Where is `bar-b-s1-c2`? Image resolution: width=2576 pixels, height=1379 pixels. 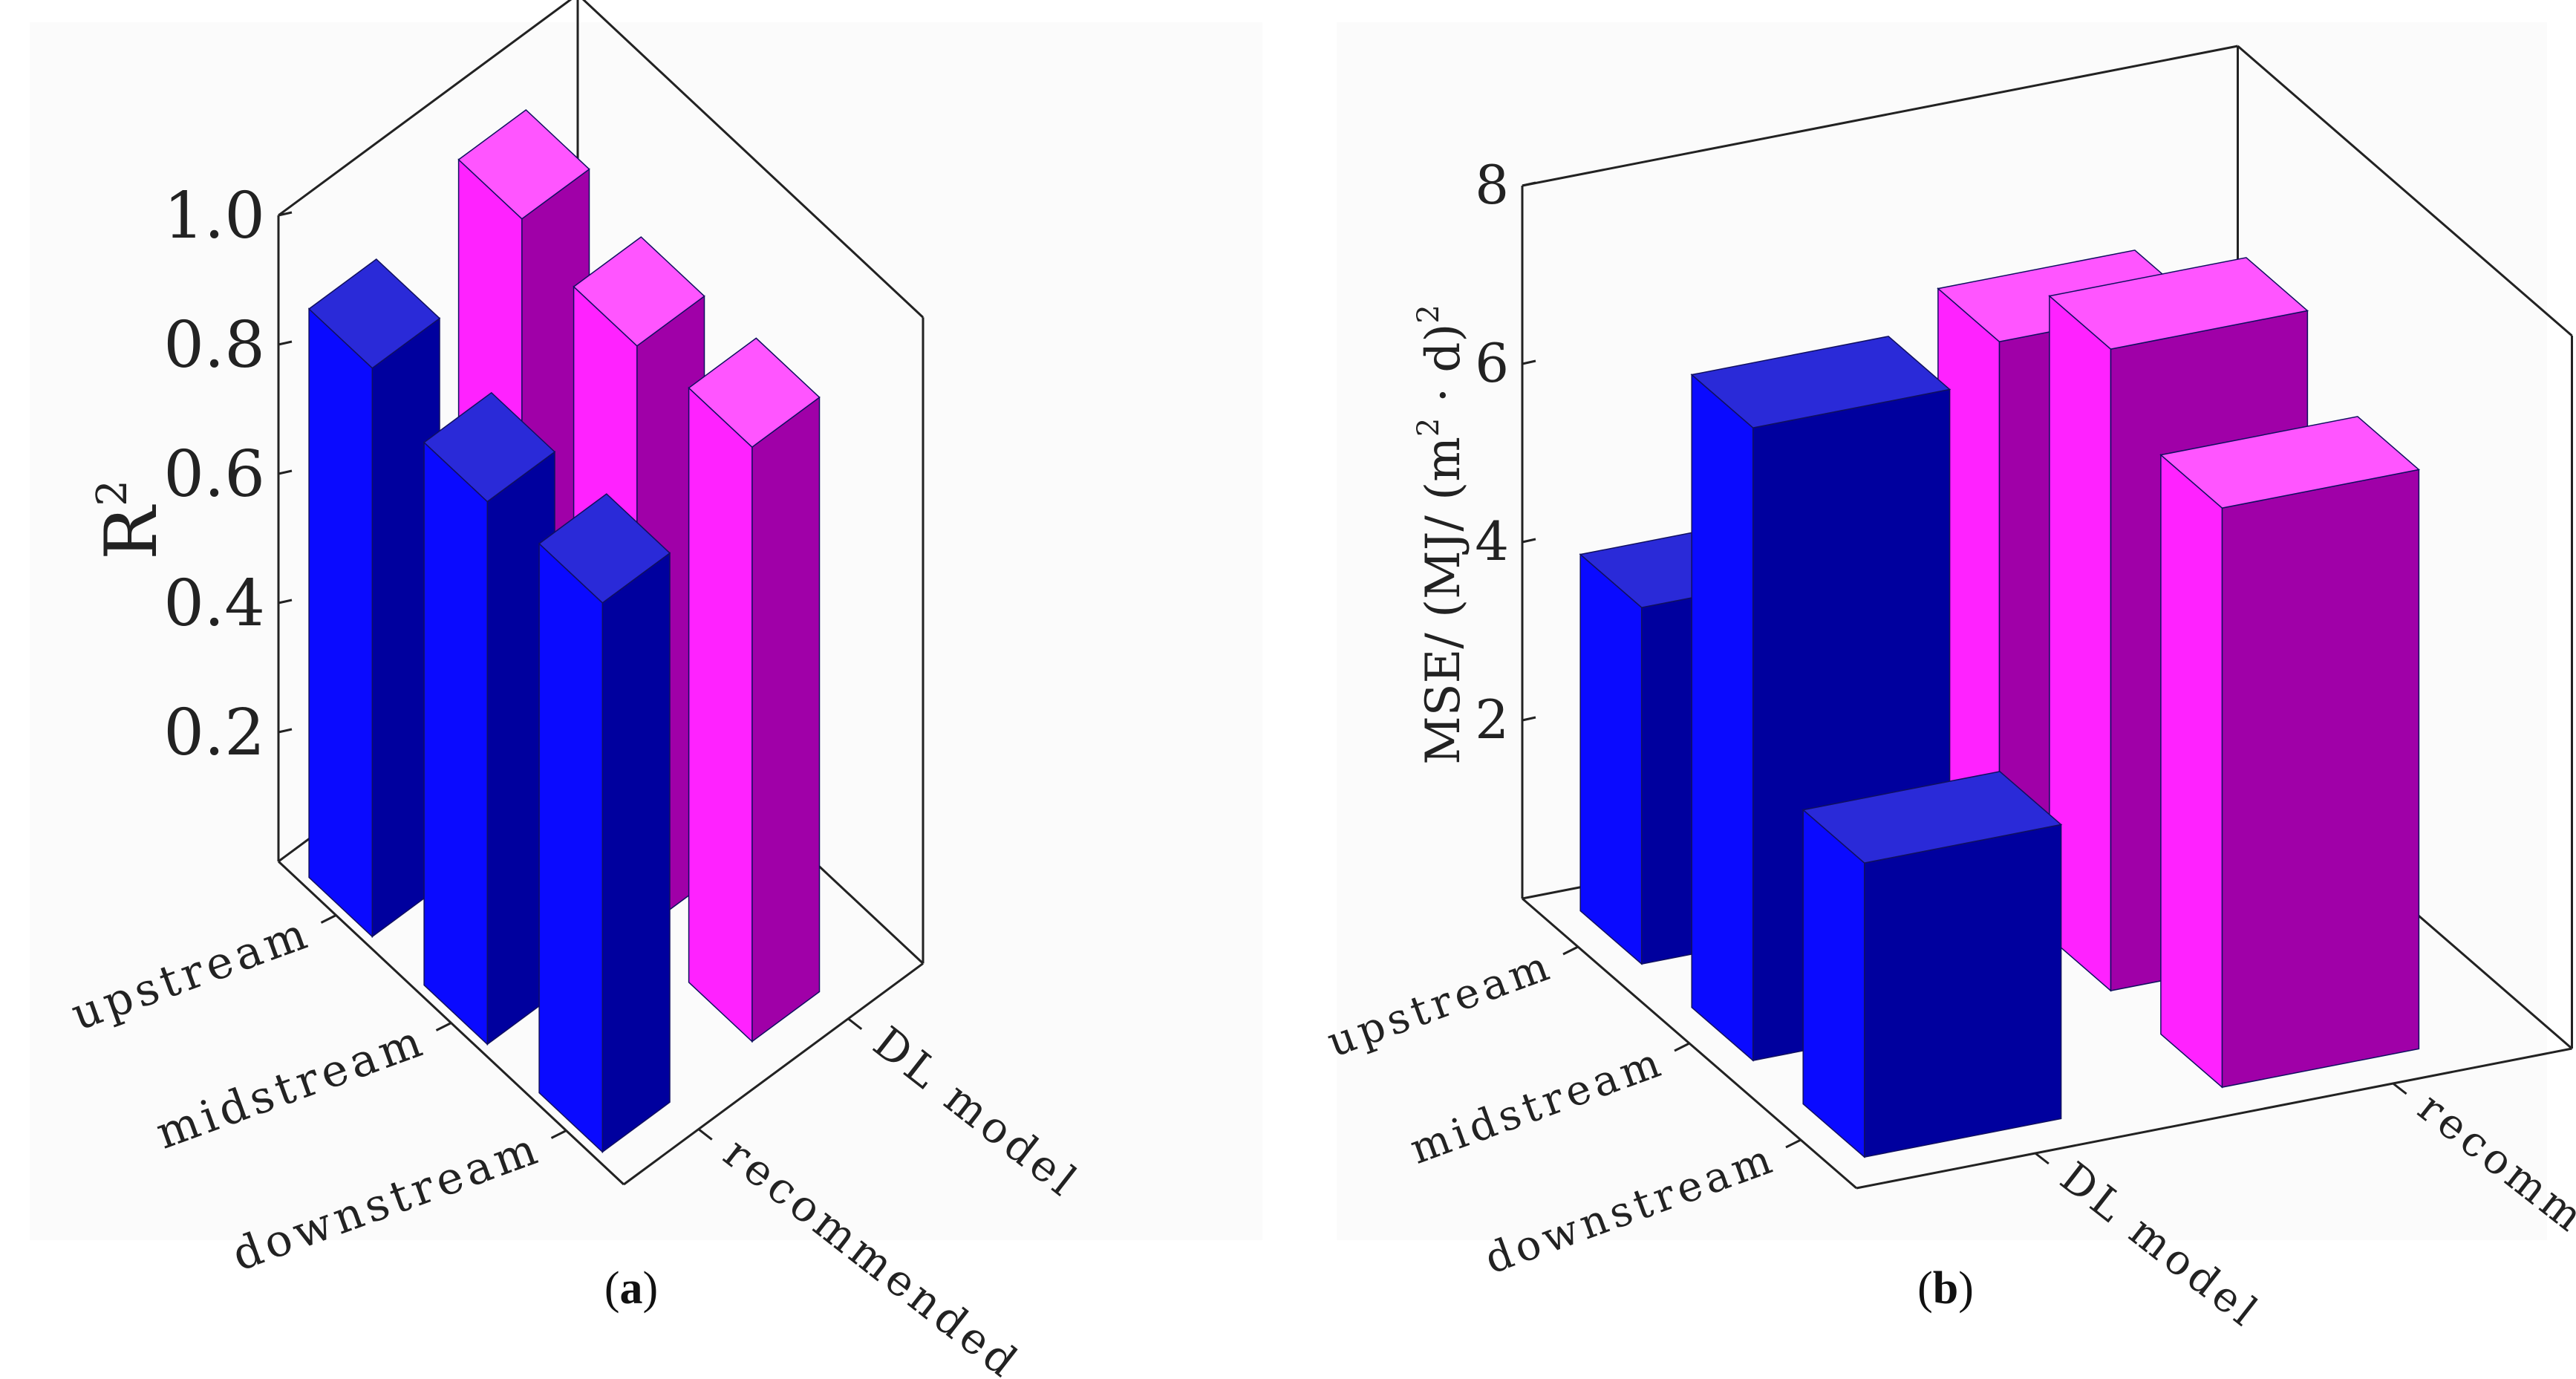
bar-b-s1-c2 is located at coordinates (2290, 752).